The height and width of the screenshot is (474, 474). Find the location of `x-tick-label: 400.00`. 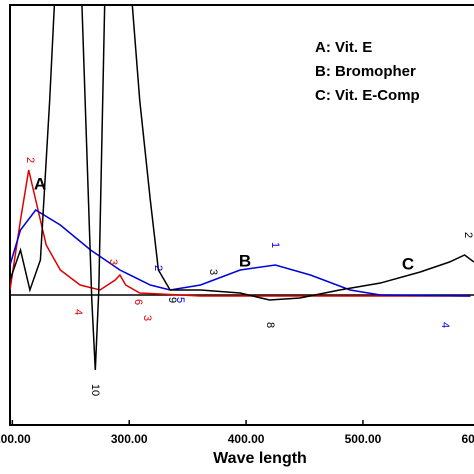

x-tick-label: 400.00 is located at coordinates (246, 439).